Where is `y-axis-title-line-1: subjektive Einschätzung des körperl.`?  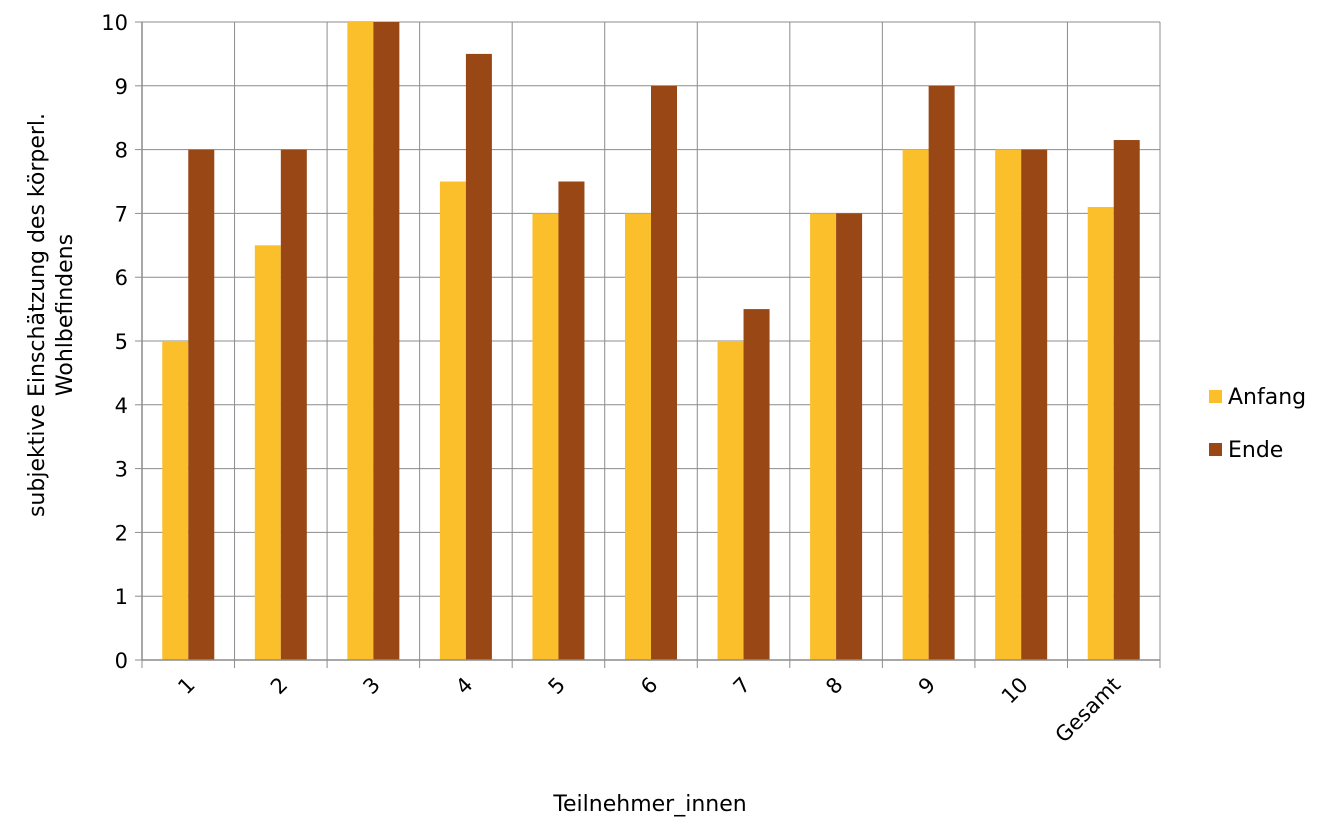
y-axis-title-line-1: subjektive Einschätzung des körperl. is located at coordinates (37, 315).